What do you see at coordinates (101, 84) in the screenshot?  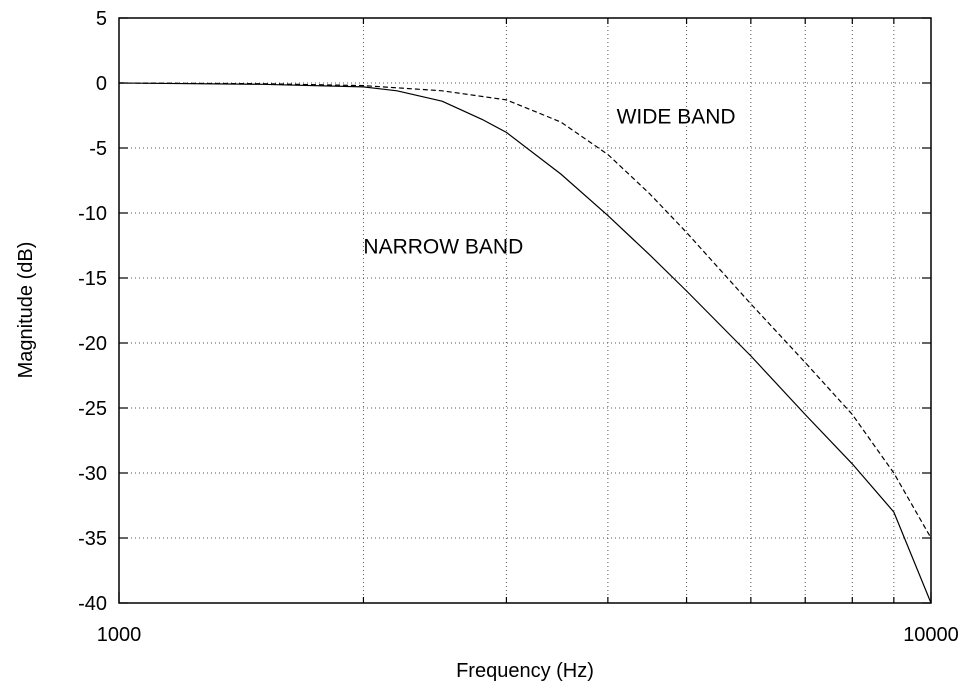 I see `y-tick-label: 0` at bounding box center [101, 84].